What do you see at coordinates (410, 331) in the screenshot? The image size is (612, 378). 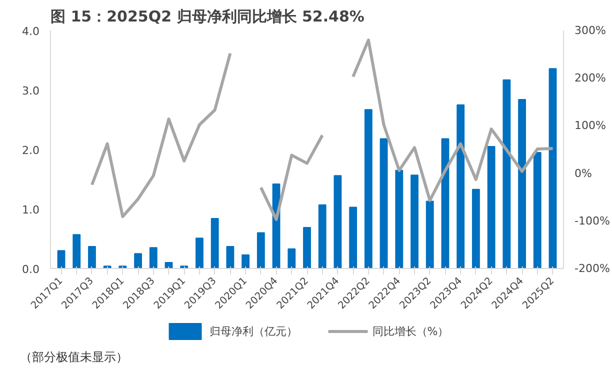 I see `legend-label: 同比增长（%）` at bounding box center [410, 331].